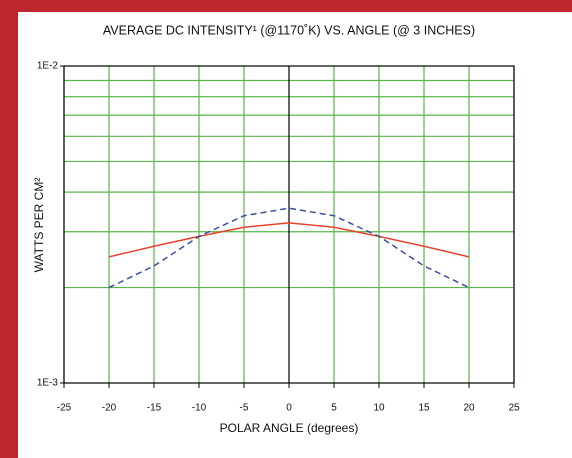  What do you see at coordinates (379, 408) in the screenshot?
I see `x-tick-label: 10` at bounding box center [379, 408].